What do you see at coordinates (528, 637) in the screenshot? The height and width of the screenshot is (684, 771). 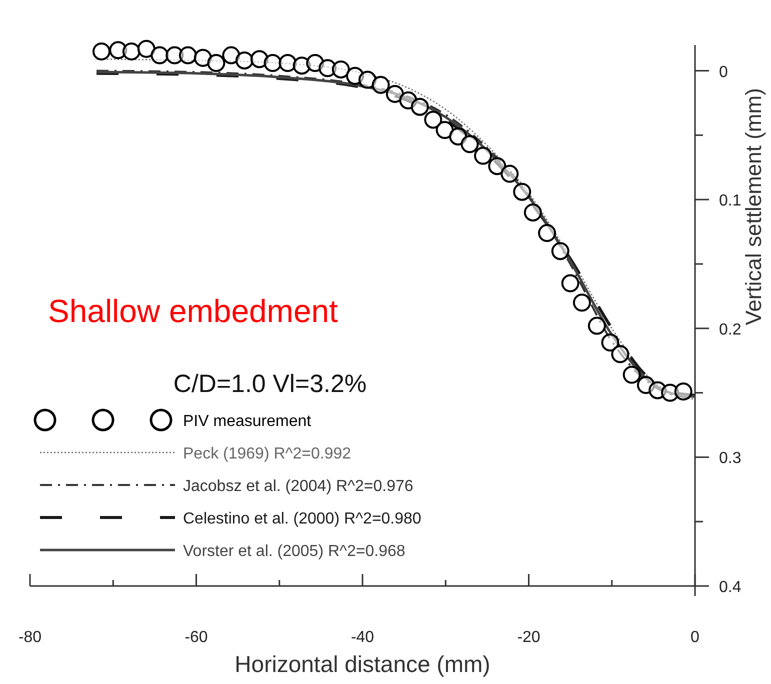 I see `x-tick-label: -20` at bounding box center [528, 637].